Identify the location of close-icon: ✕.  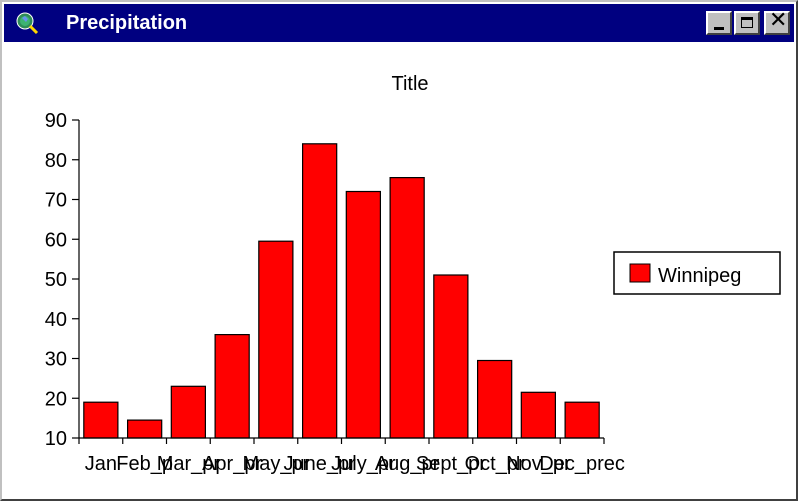
(778, 20).